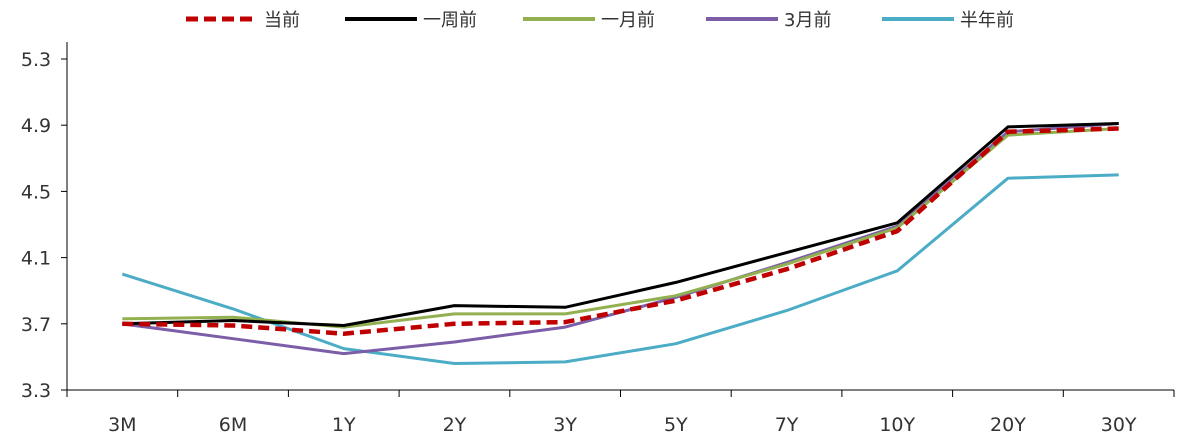 Image resolution: width=1178 pixels, height=437 pixels. What do you see at coordinates (36, 126) in the screenshot?
I see `y-tick-label: 4.9` at bounding box center [36, 126].